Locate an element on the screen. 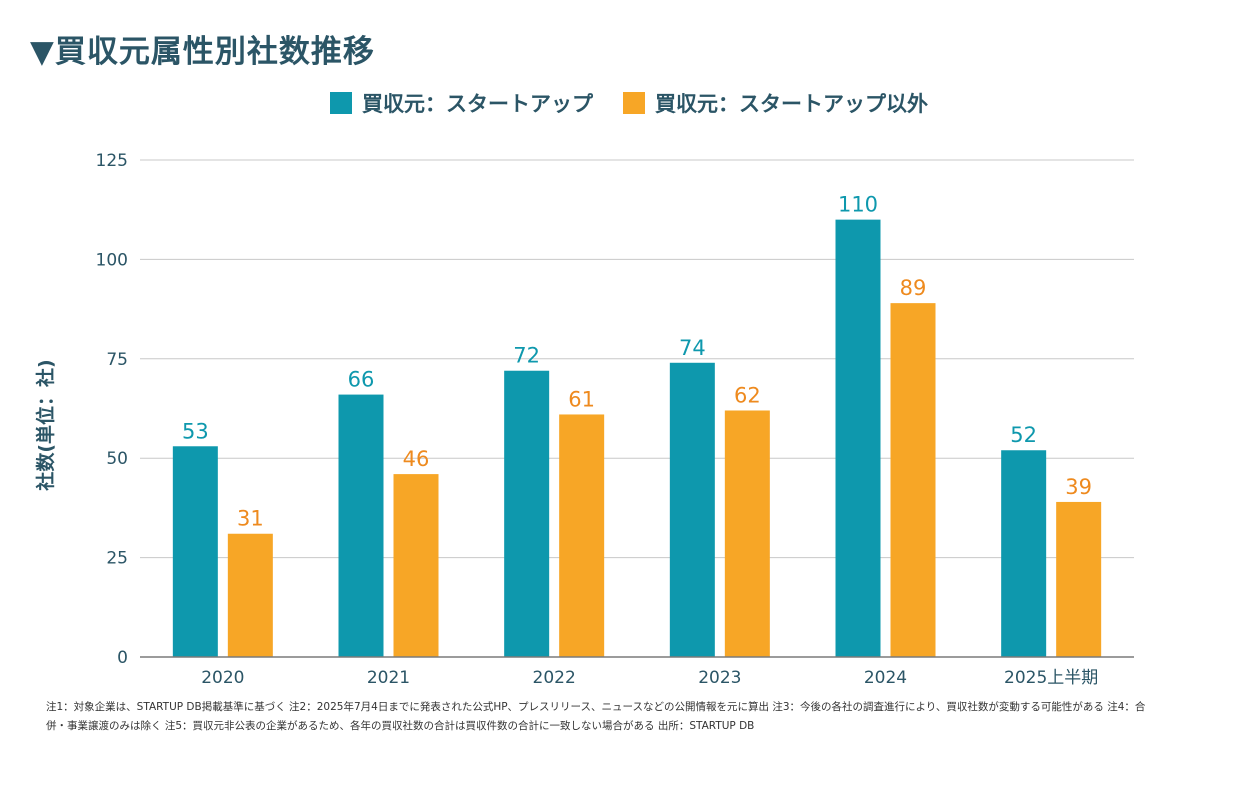 The height and width of the screenshot is (796, 1242). x-tick-label: 2023 is located at coordinates (719, 678).